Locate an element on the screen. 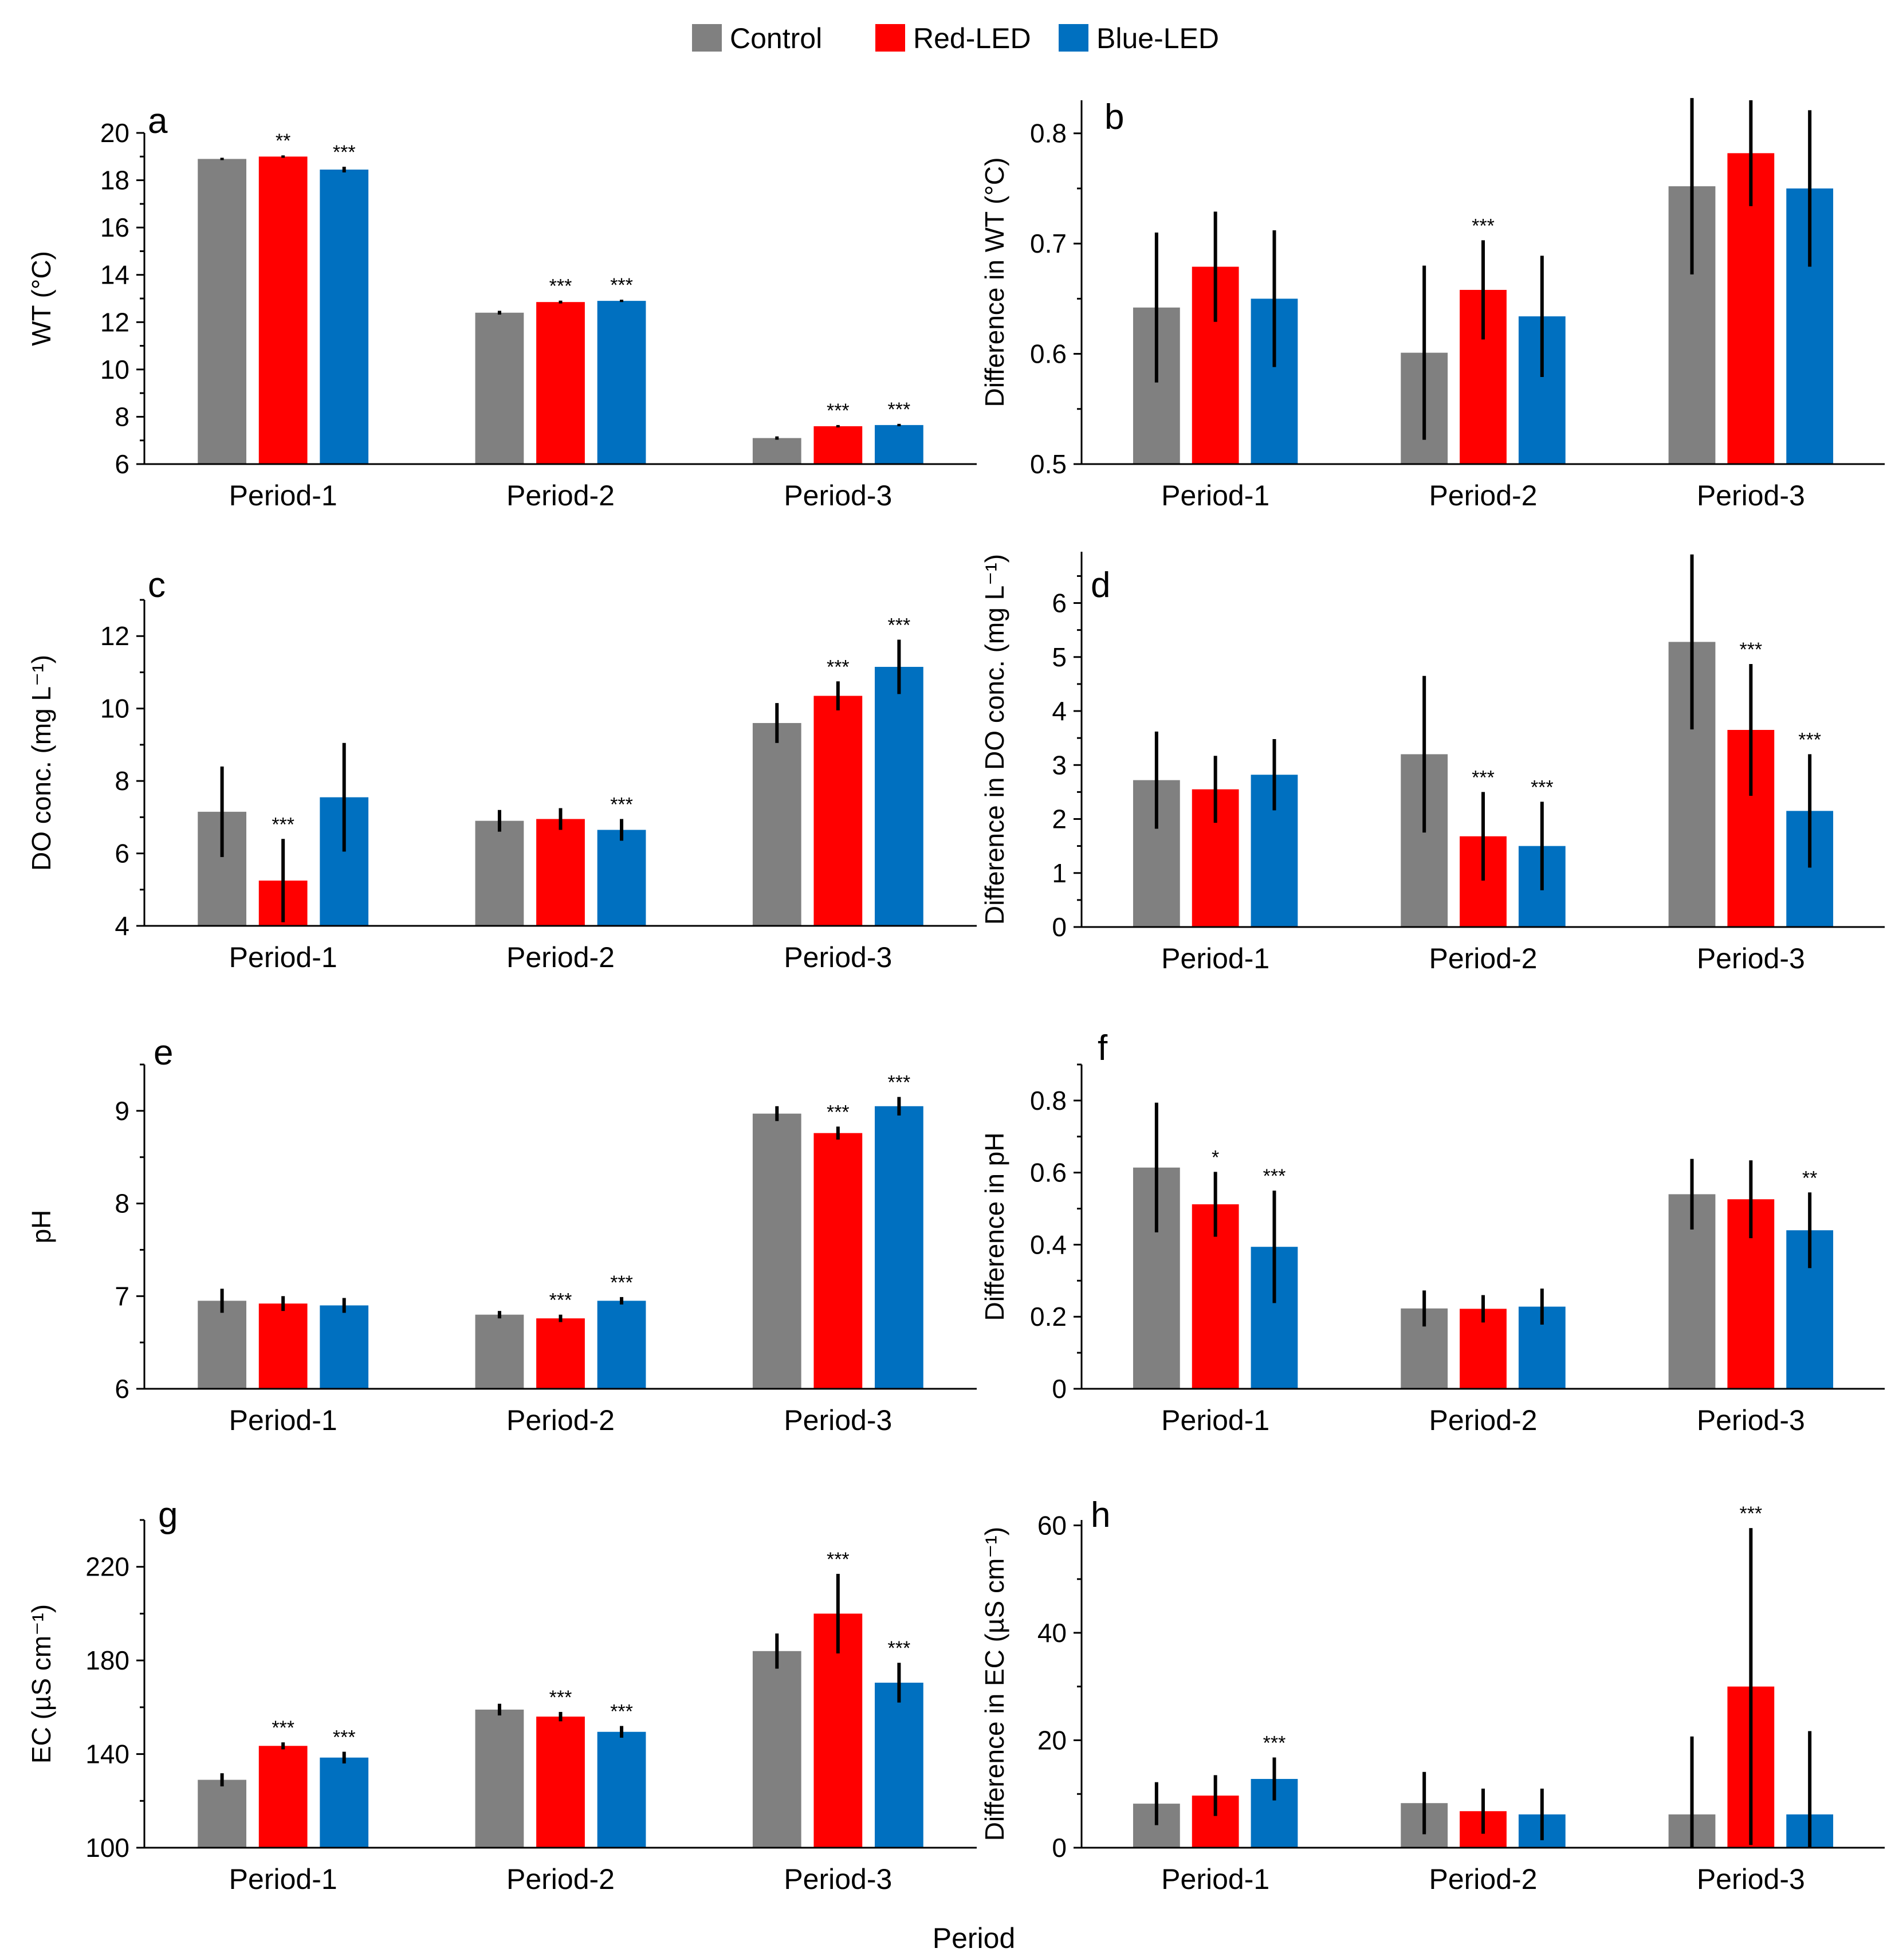 The width and height of the screenshot is (1887, 1960). y-tick-label-h-3: 60 is located at coordinates (1052, 1525).